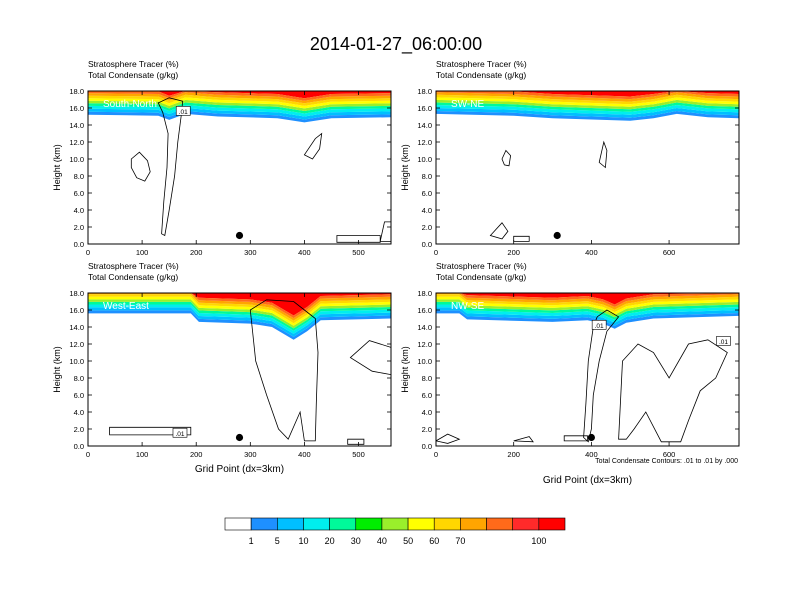 This screenshot has height=612, width=792. What do you see at coordinates (79, 429) in the screenshot?
I see `y-tick-label: 2.0` at bounding box center [79, 429].